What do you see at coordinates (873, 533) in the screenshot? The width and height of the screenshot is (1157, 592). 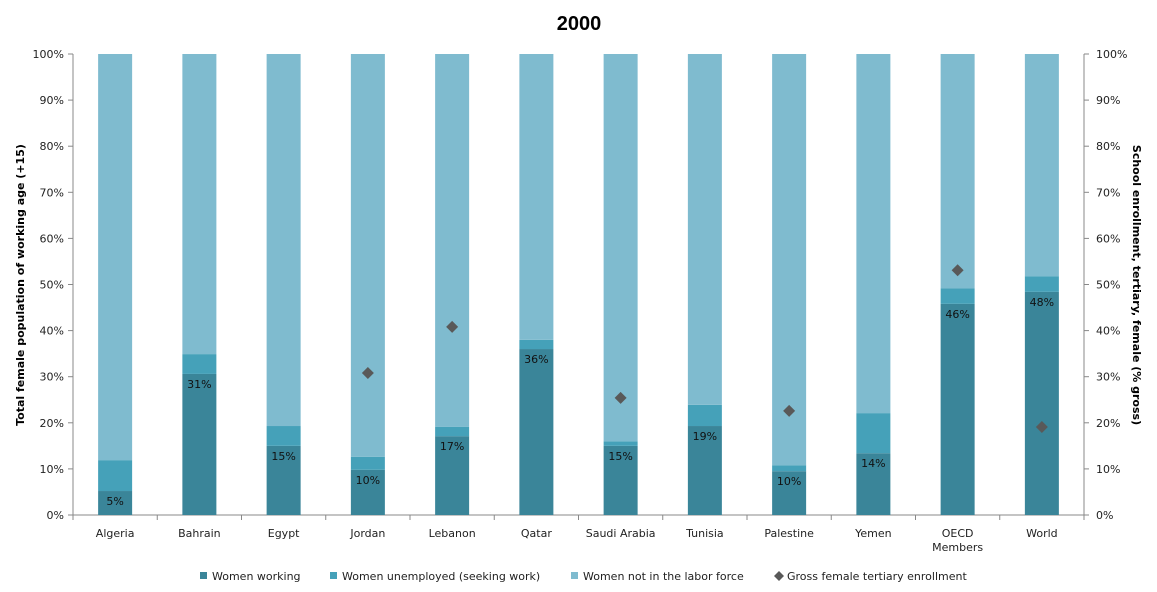 I see `x-tick-label: Yemen` at bounding box center [873, 533].